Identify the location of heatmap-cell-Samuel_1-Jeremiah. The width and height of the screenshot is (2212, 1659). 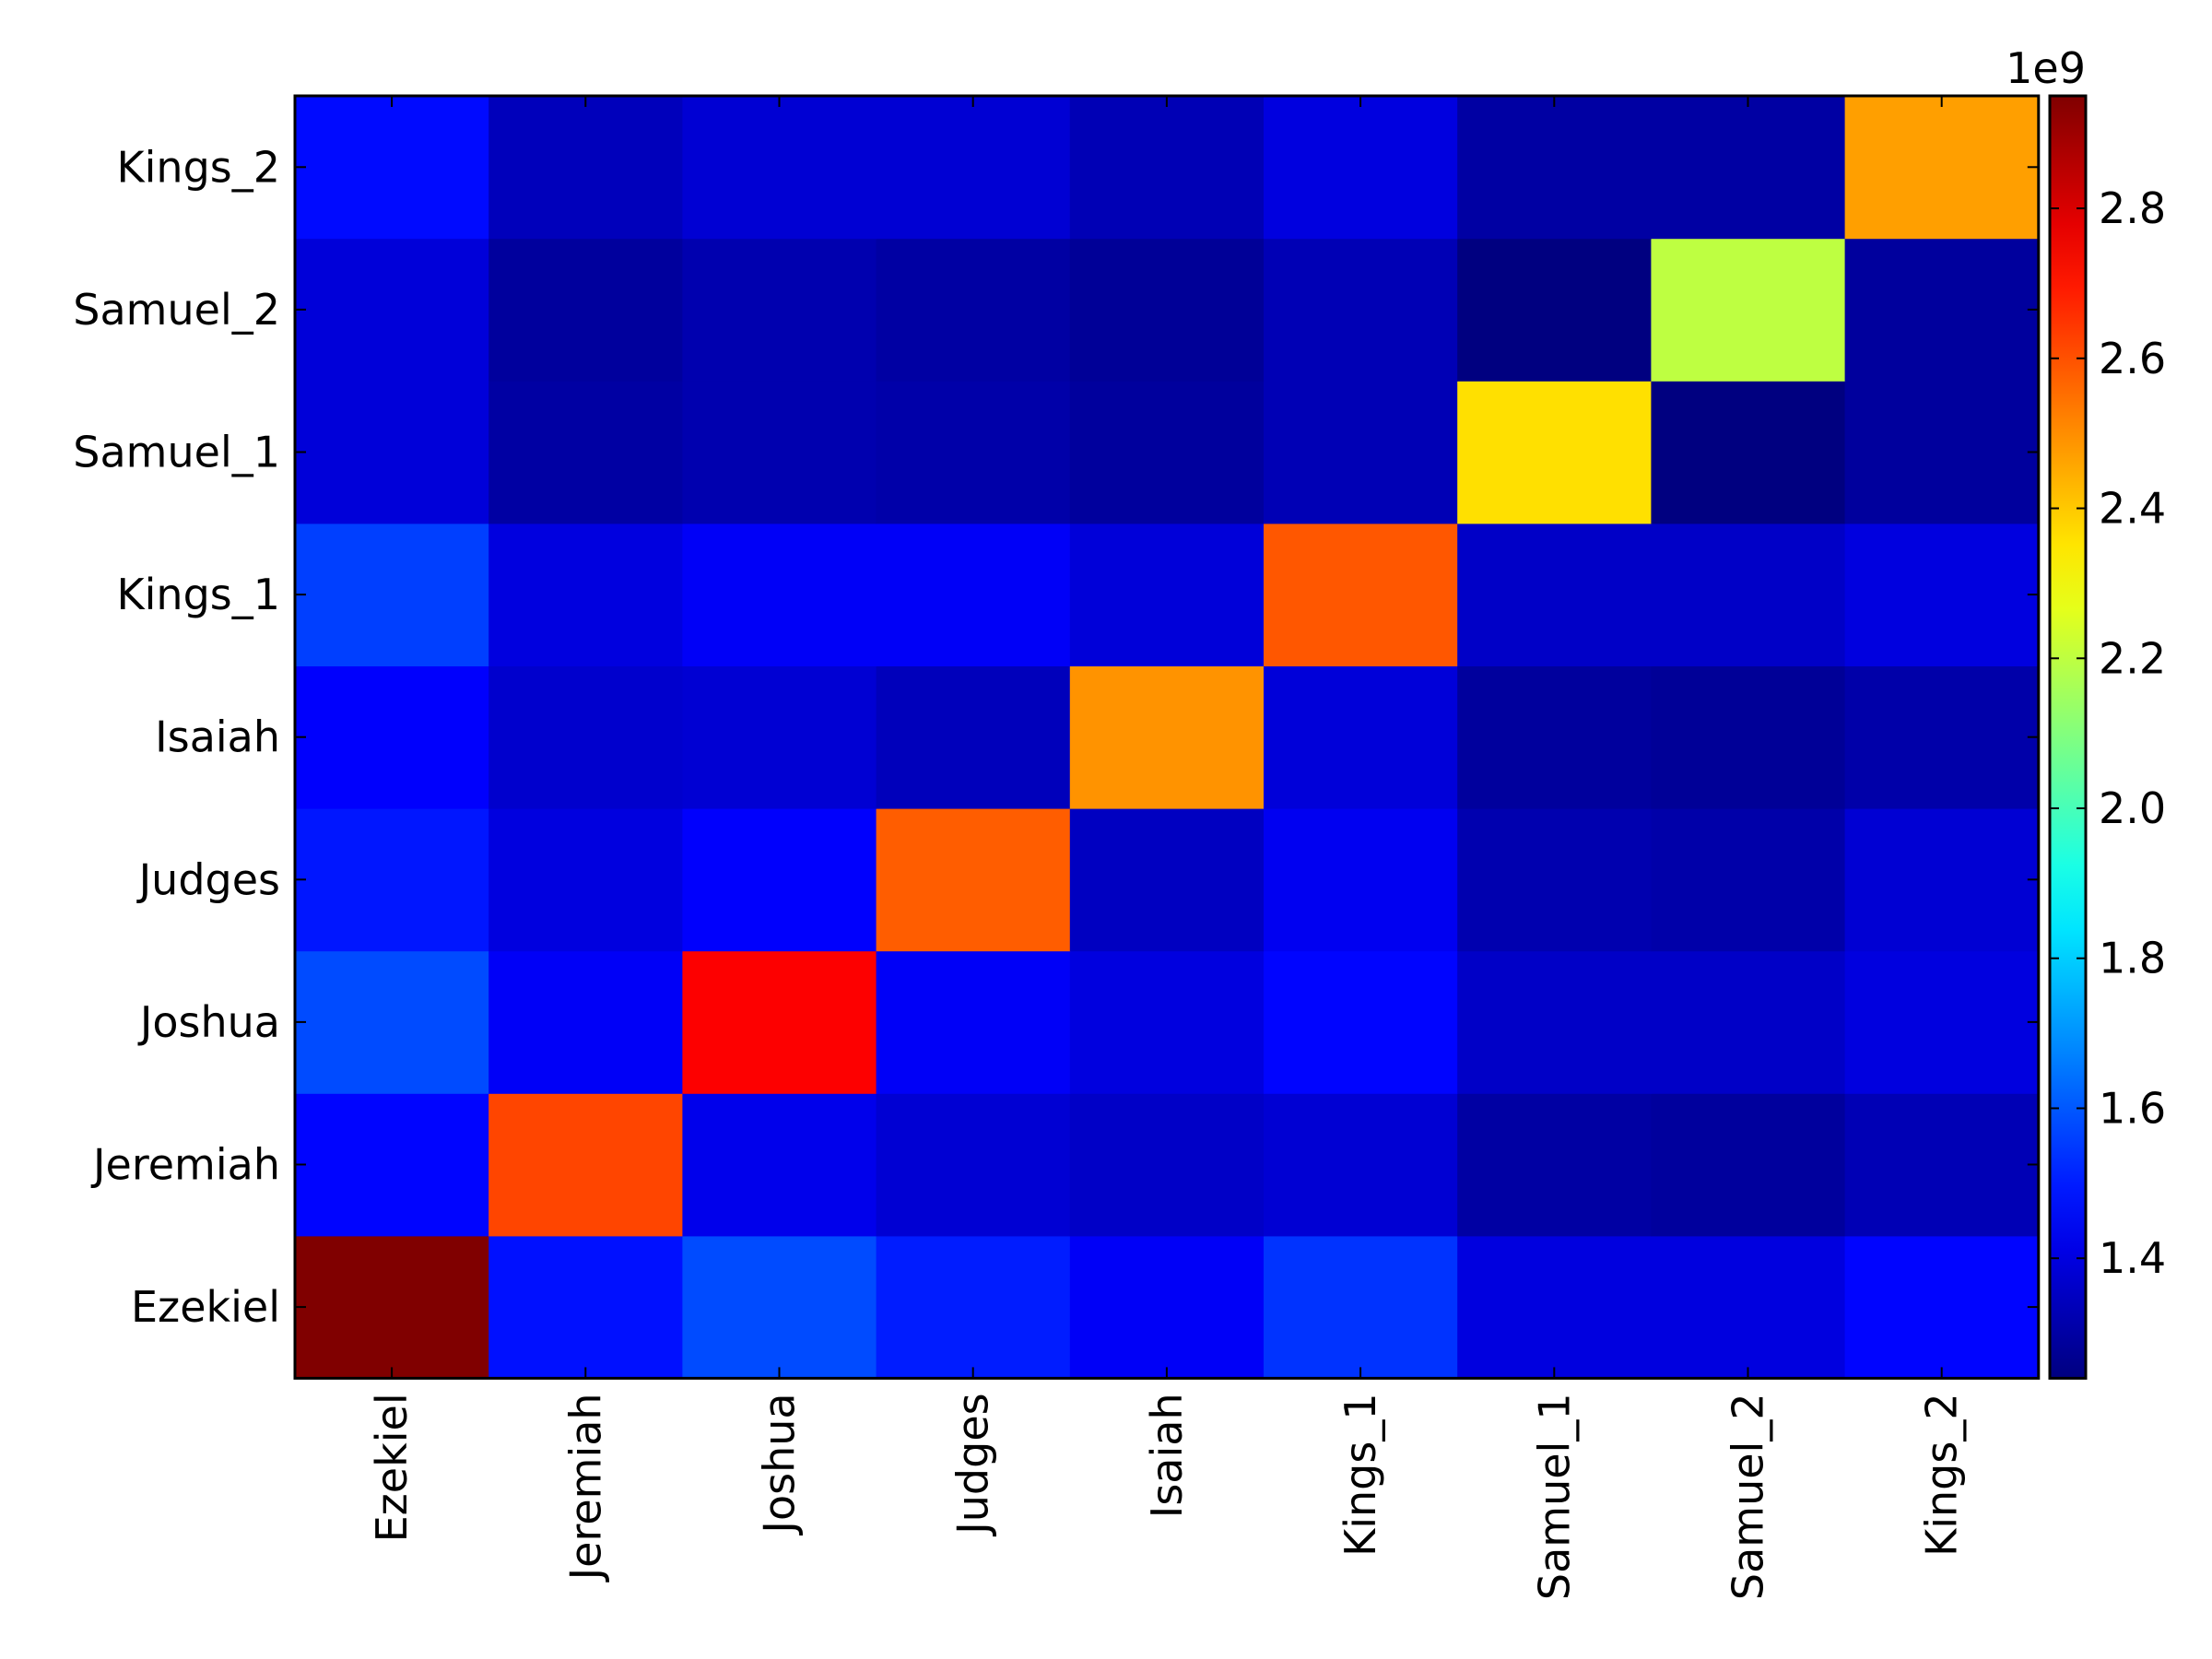
(585, 452).